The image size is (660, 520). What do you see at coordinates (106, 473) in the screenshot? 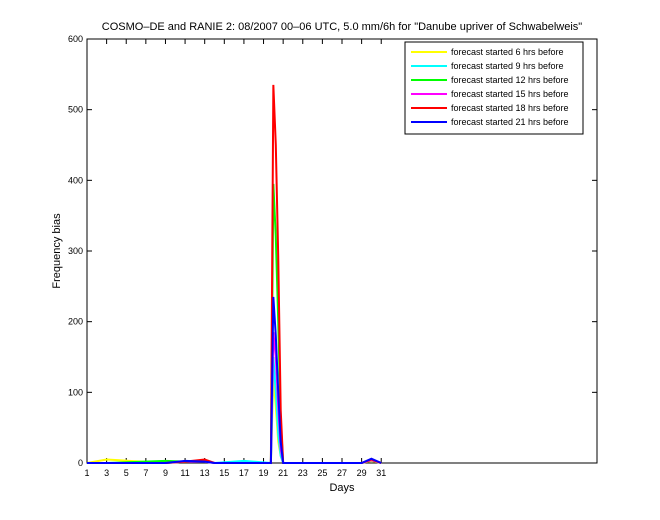
I see `x-tick-label: 3` at bounding box center [106, 473].